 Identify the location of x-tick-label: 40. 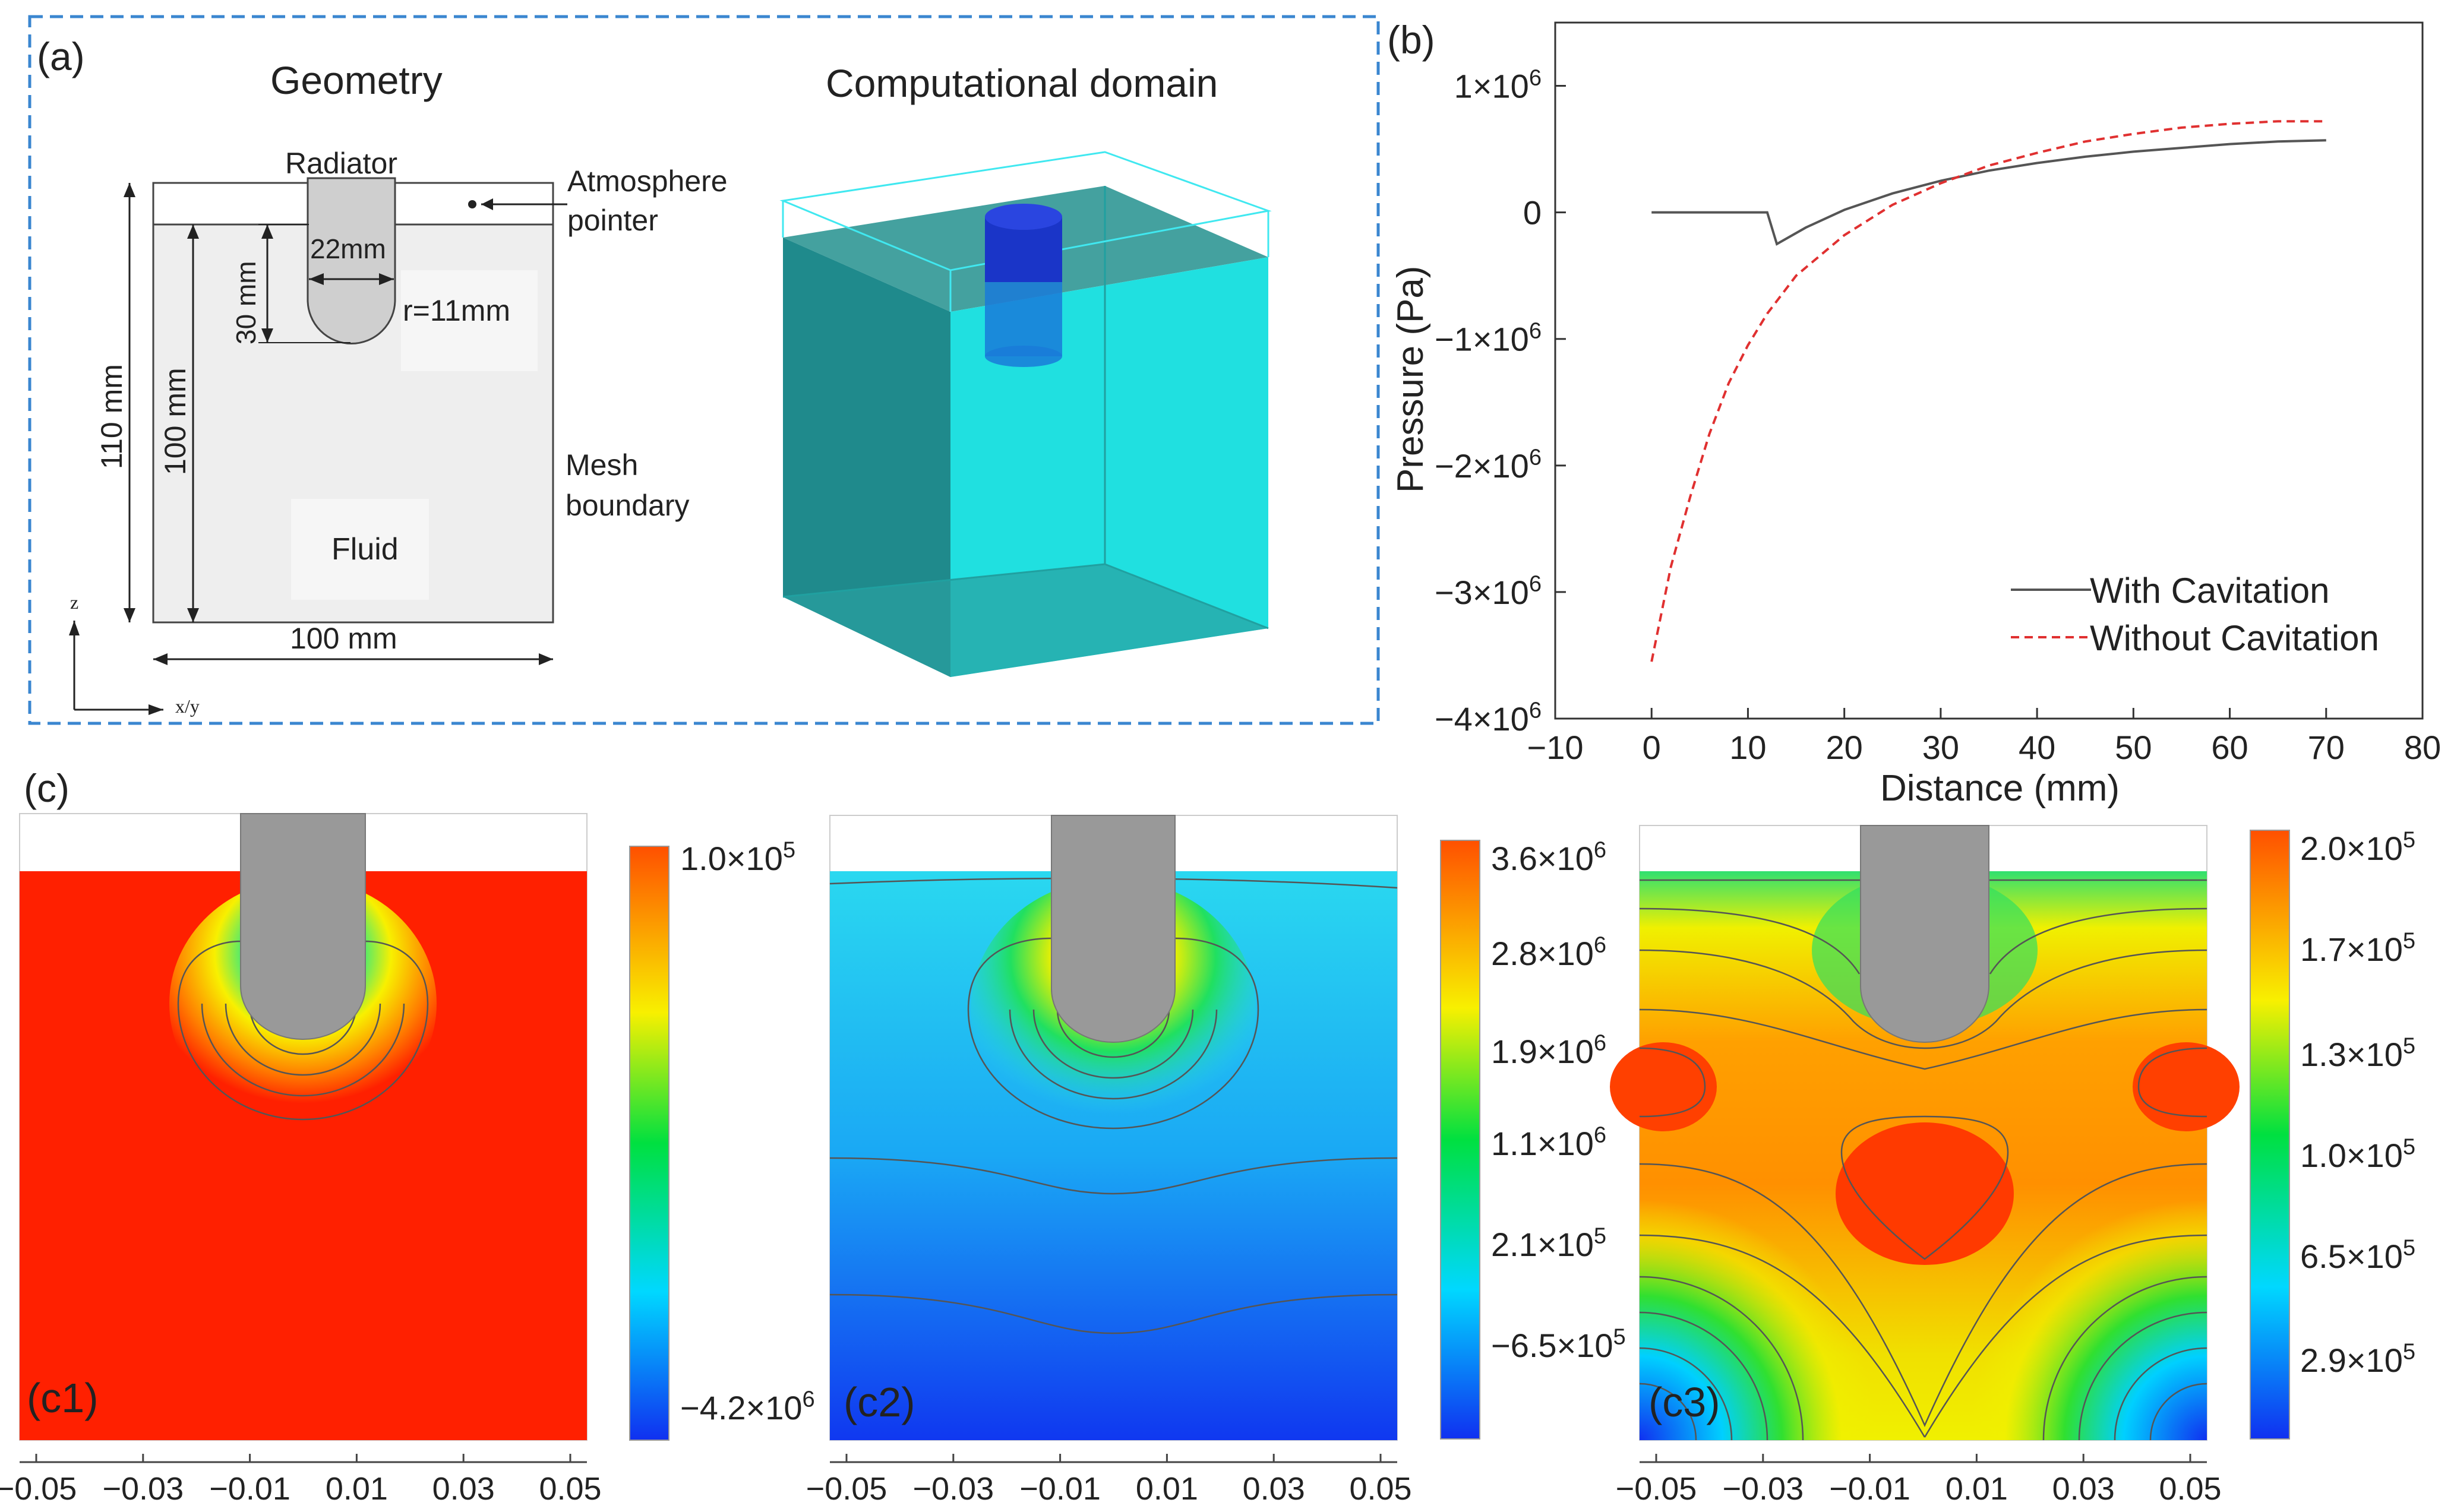
(2037, 747).